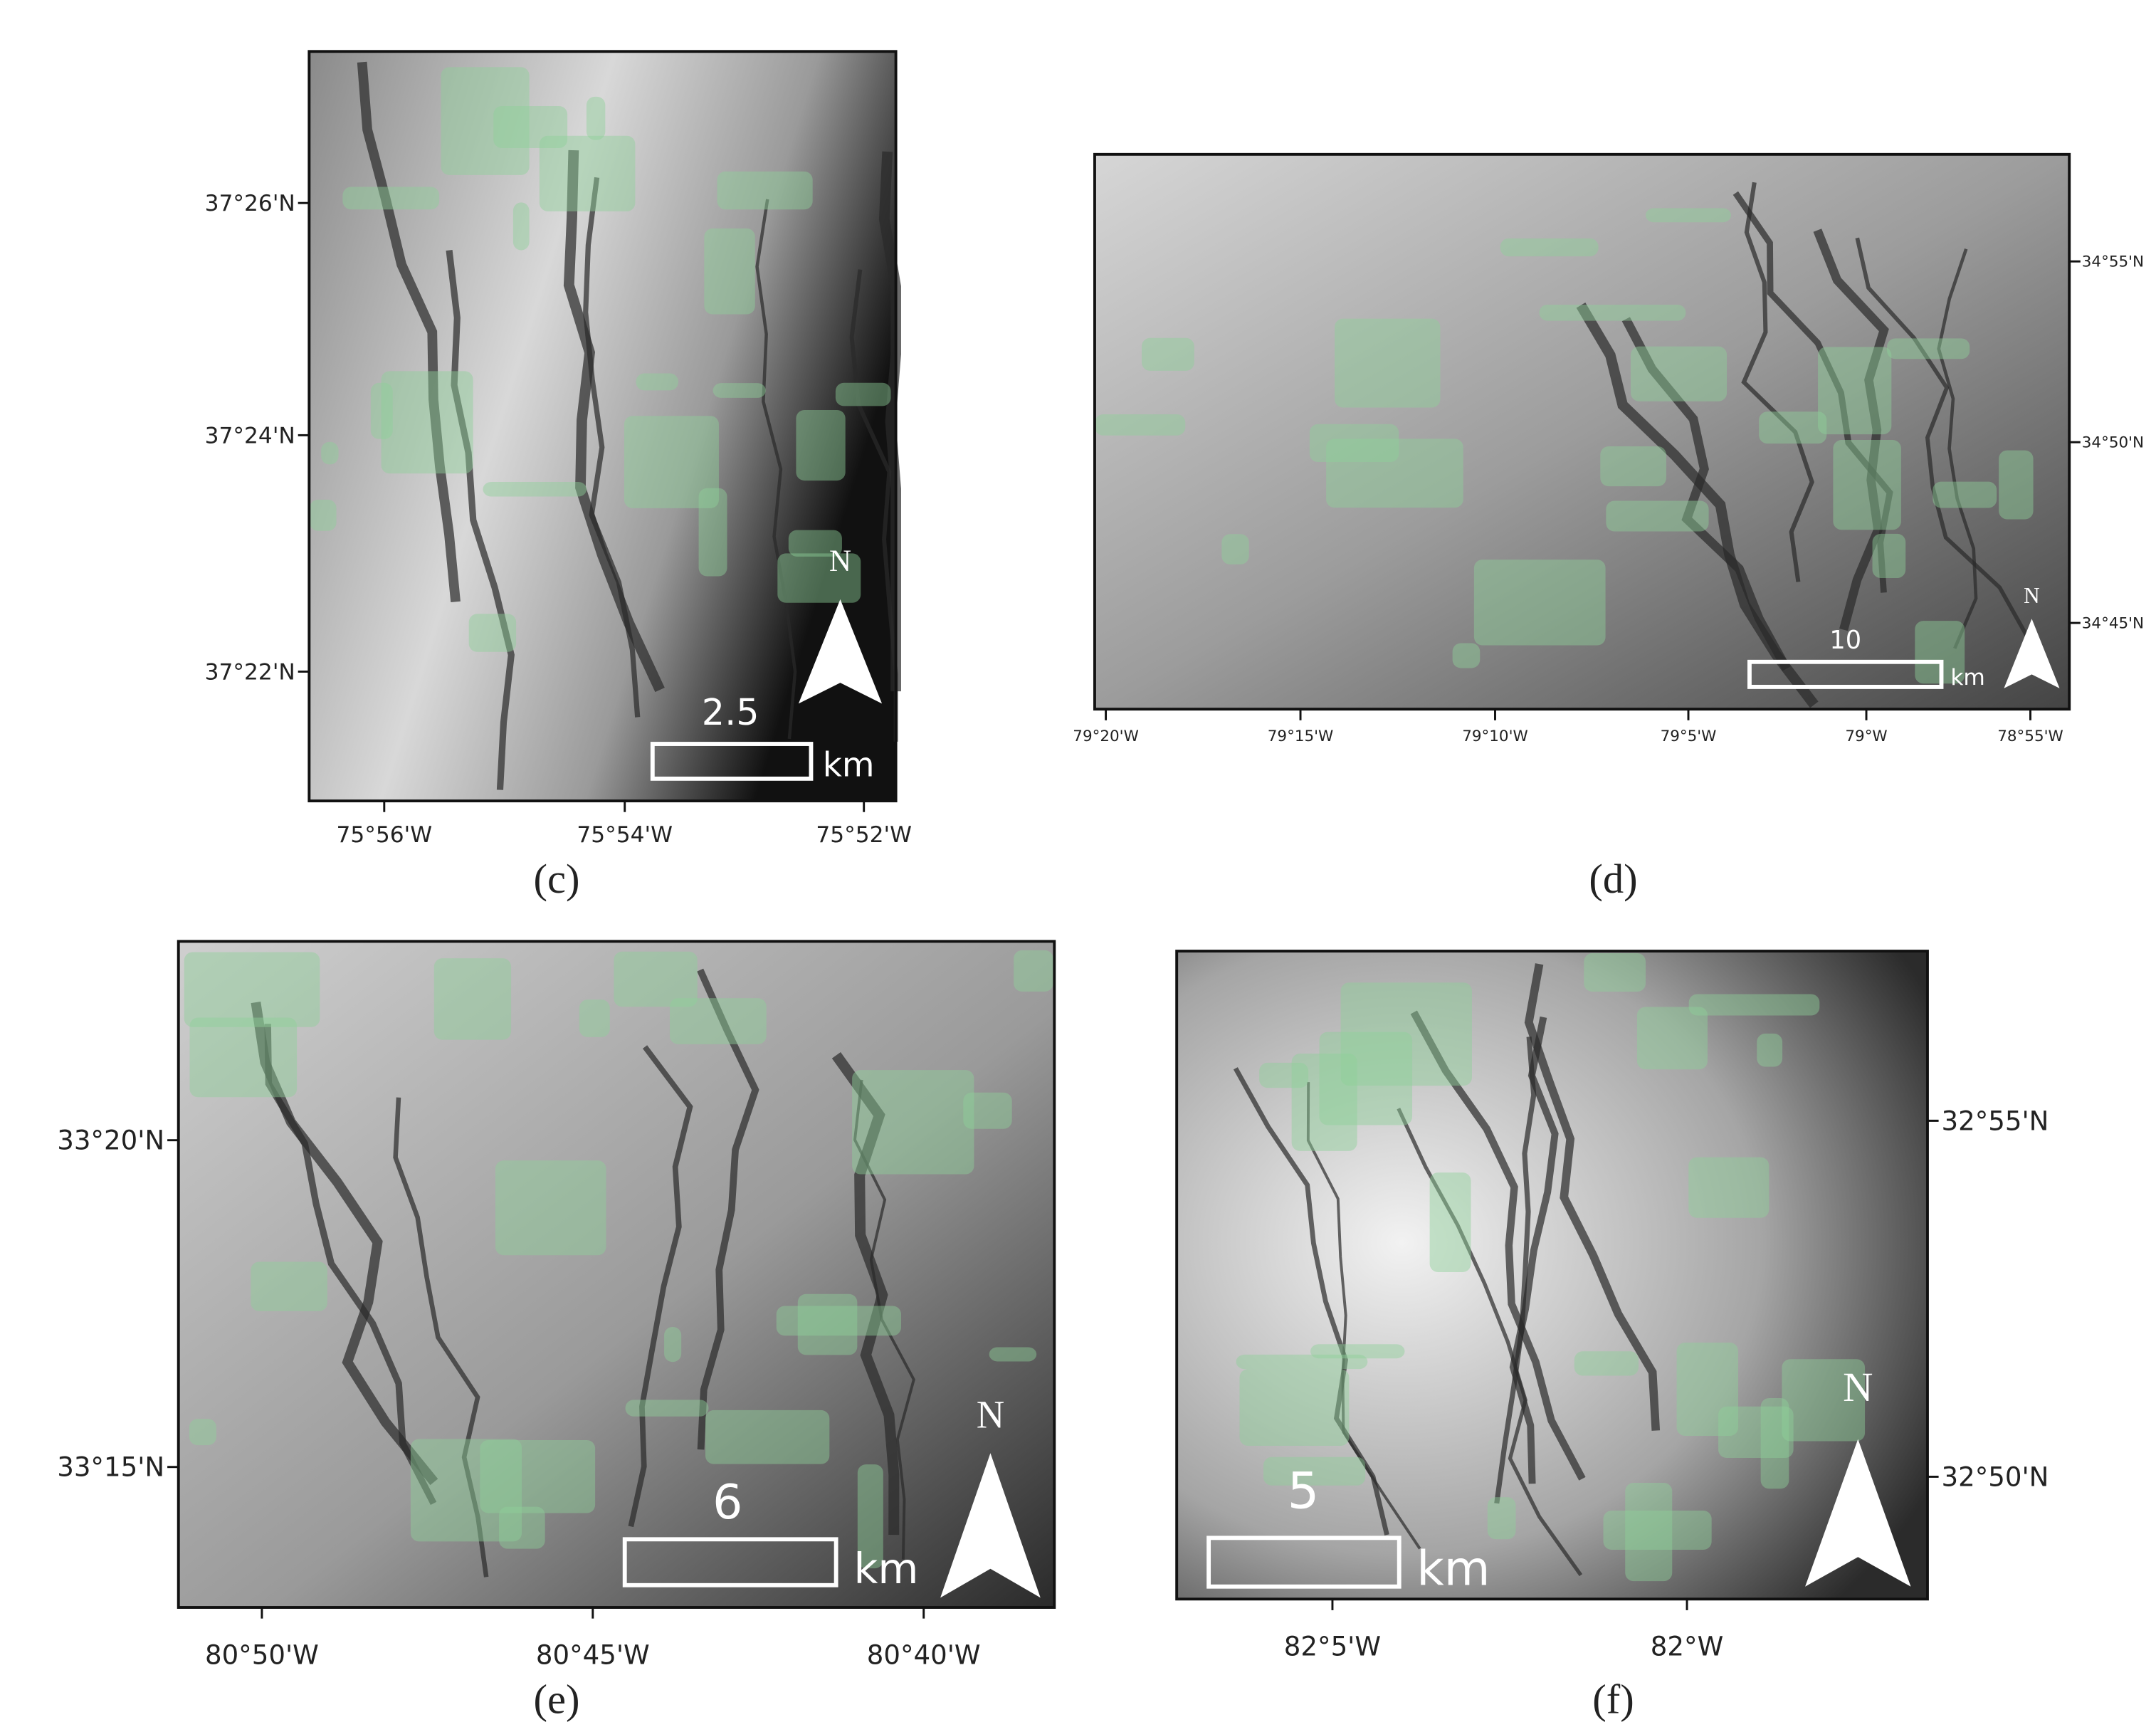 This screenshot has width=2156, height=1727. What do you see at coordinates (2113, 624) in the screenshot?
I see `lat-label: 34°45'N` at bounding box center [2113, 624].